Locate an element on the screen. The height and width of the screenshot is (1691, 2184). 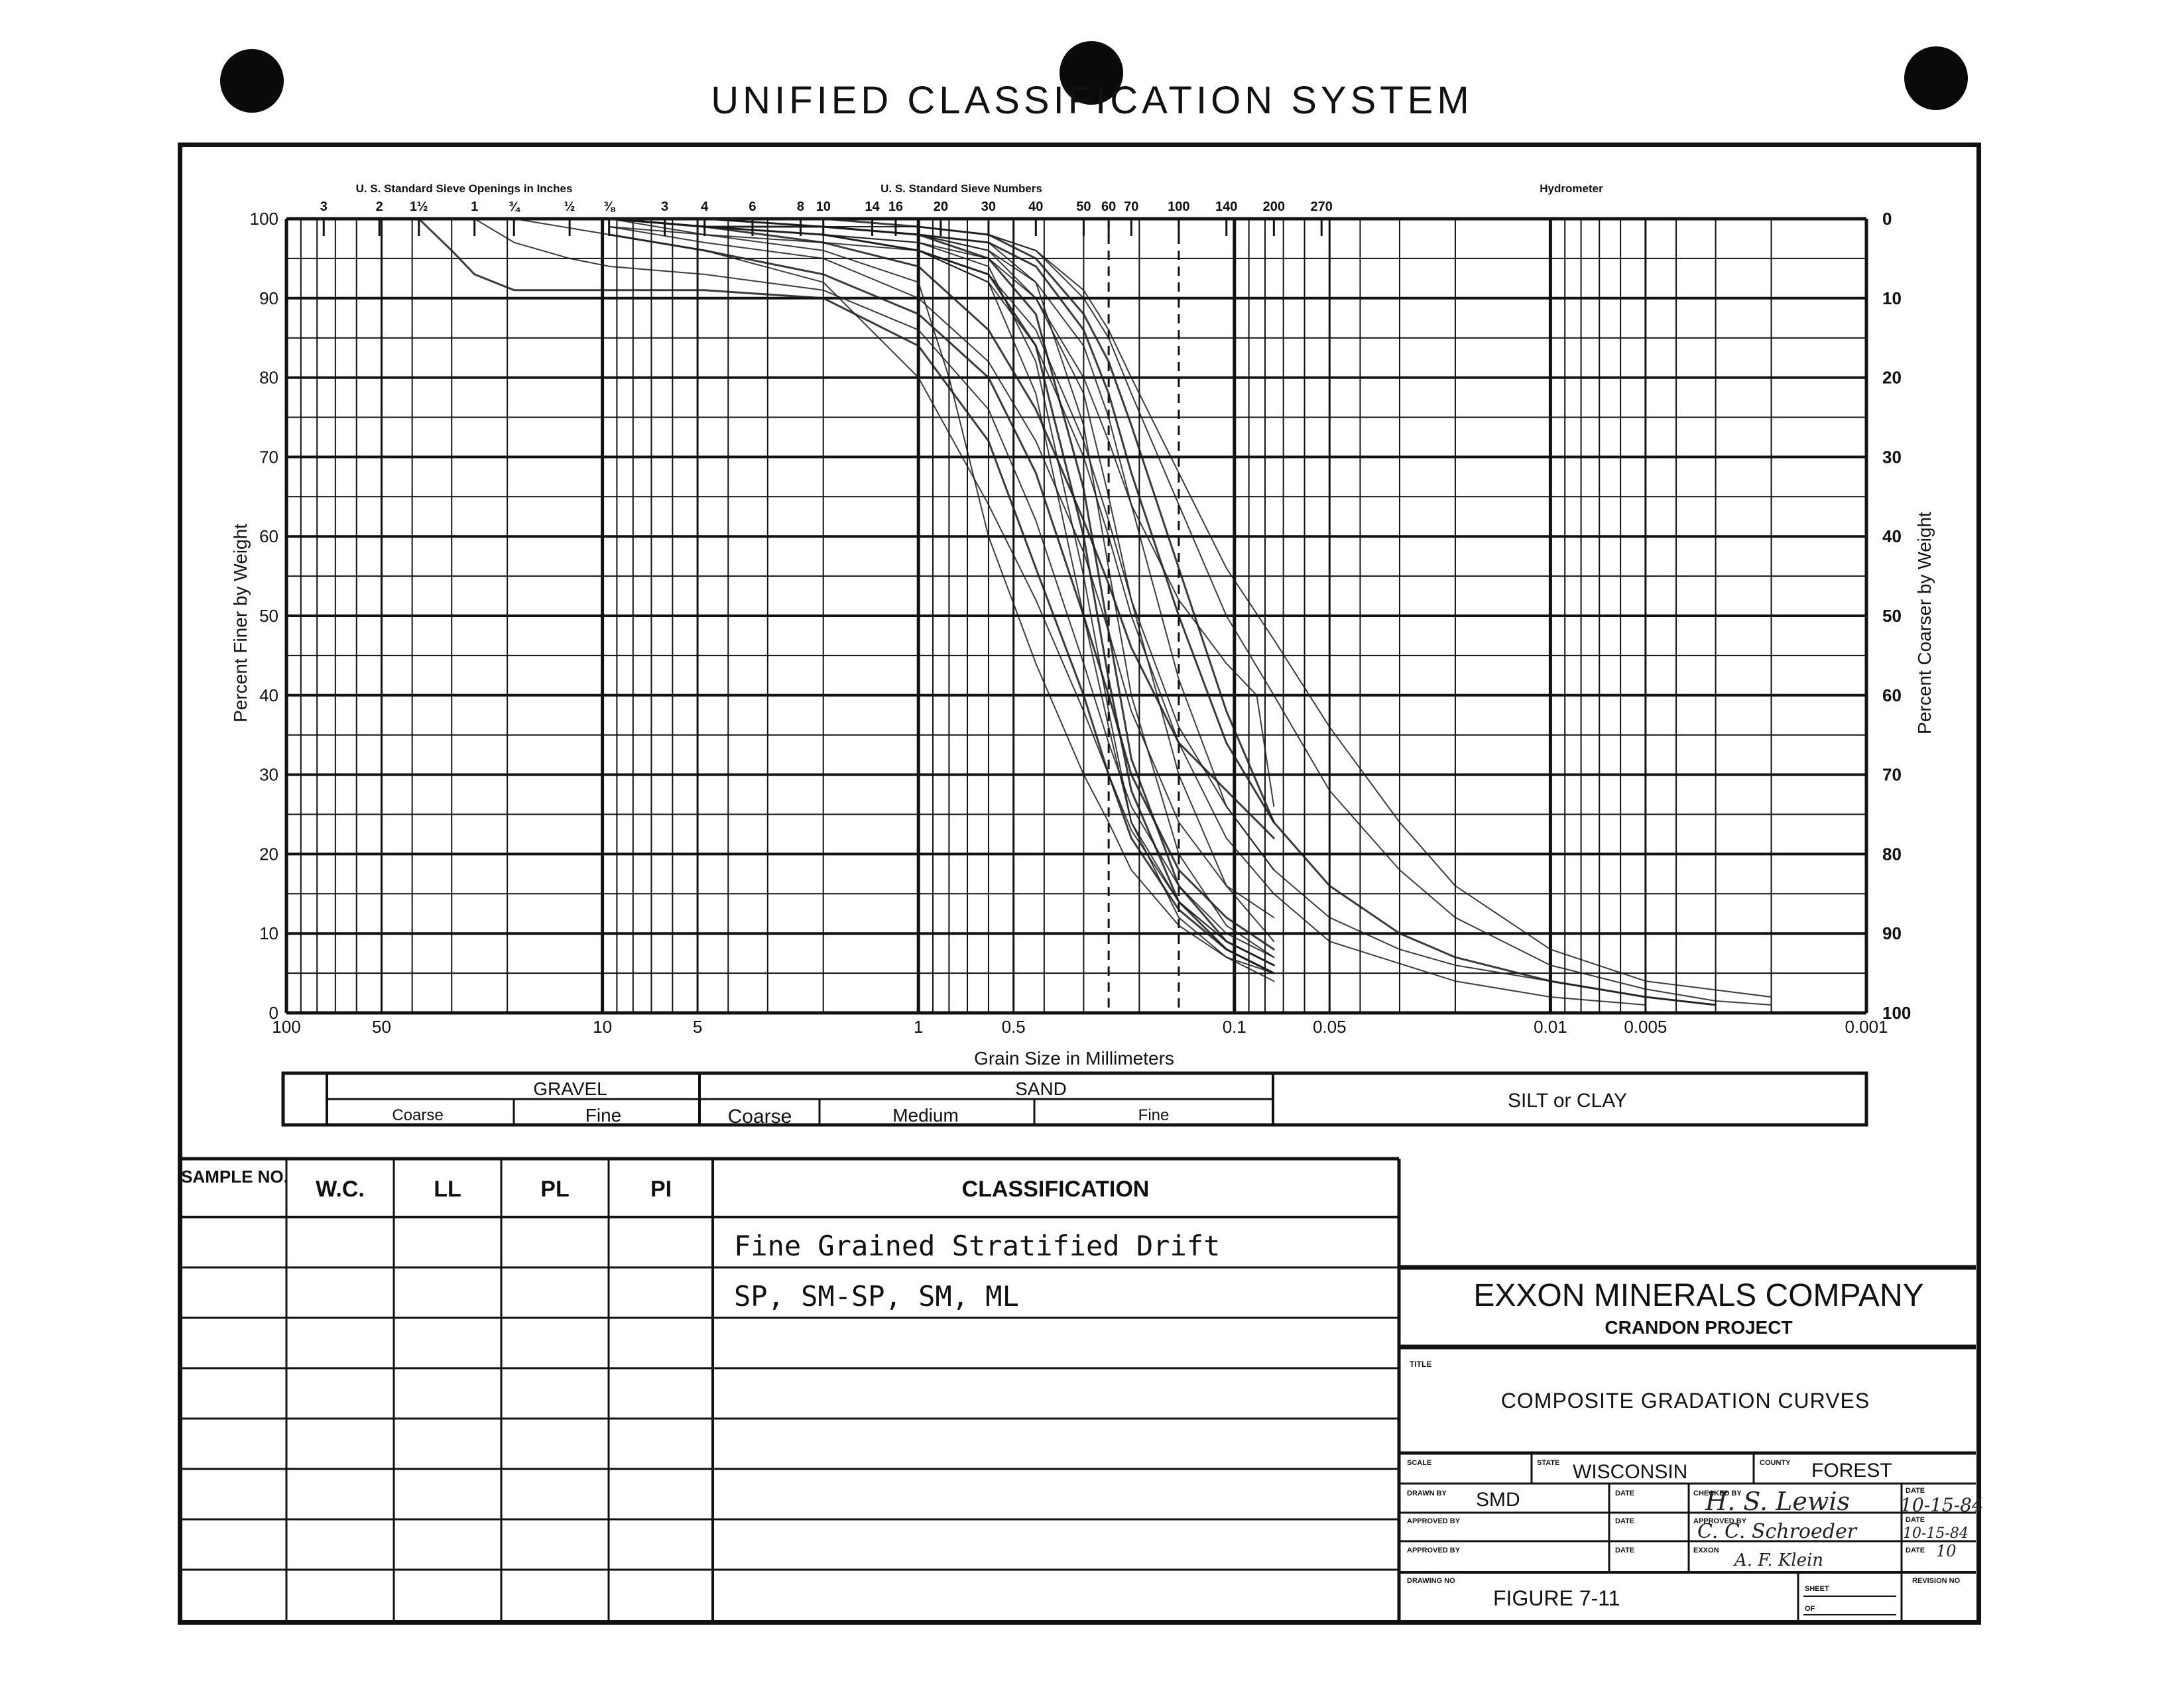
y-tick-label-left: 40 is located at coordinates (268, 695).